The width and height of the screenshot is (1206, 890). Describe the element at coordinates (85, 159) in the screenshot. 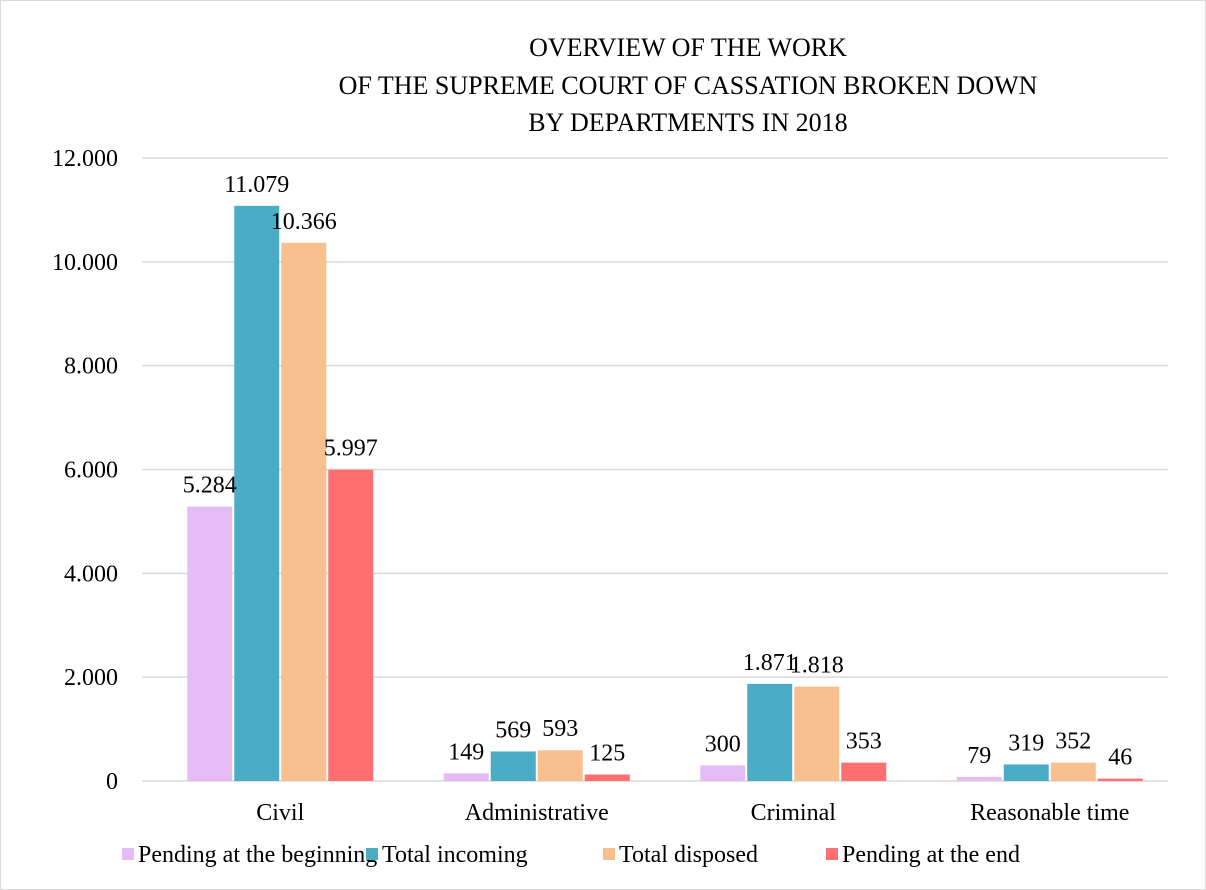

I see `y-tick-label: 12.000` at that location.